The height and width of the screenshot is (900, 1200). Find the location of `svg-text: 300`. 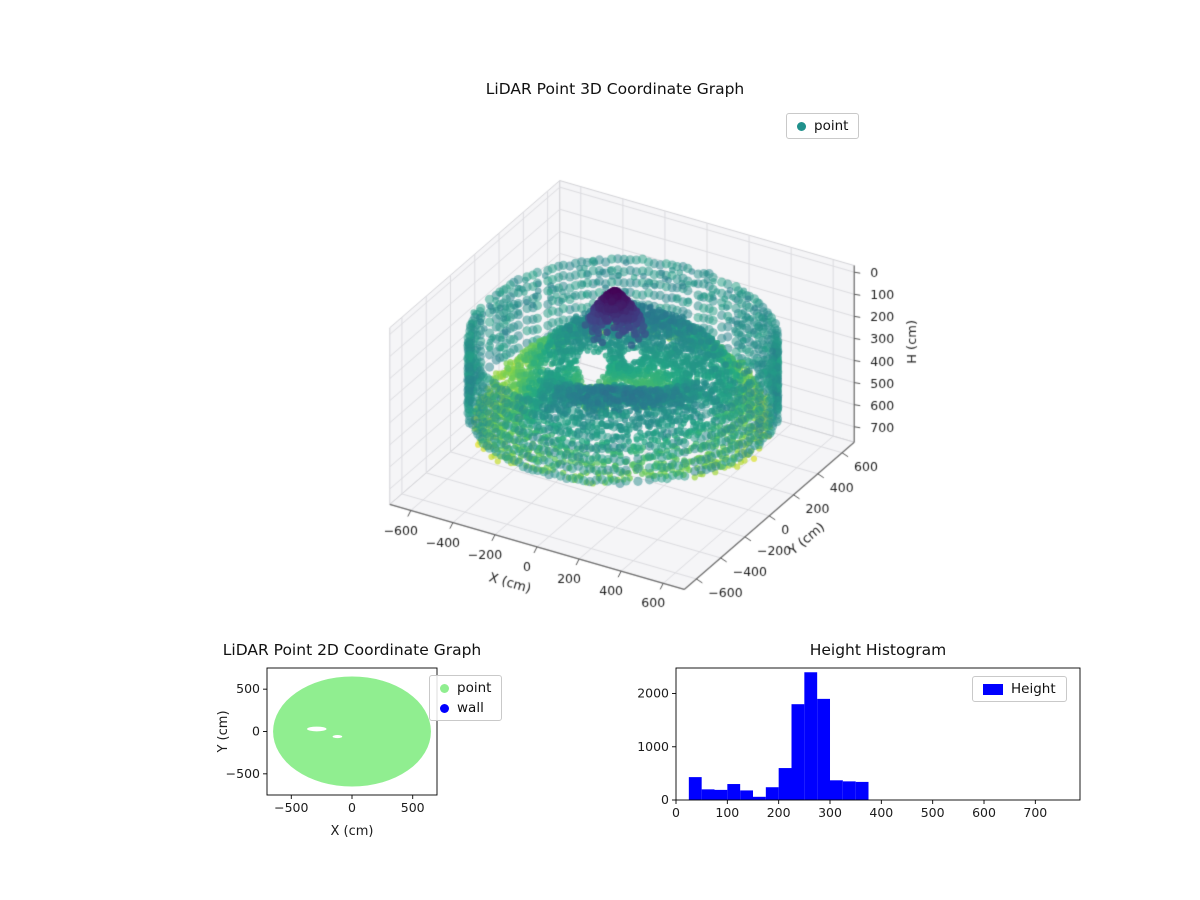

svg-text: 300 is located at coordinates (830, 812).